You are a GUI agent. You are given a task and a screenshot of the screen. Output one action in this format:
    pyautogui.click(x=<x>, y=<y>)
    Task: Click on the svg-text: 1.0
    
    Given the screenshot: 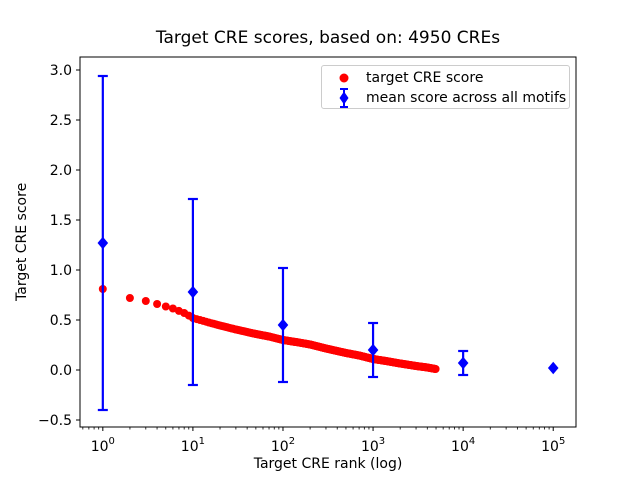 What is the action you would take?
    pyautogui.click(x=61, y=271)
    